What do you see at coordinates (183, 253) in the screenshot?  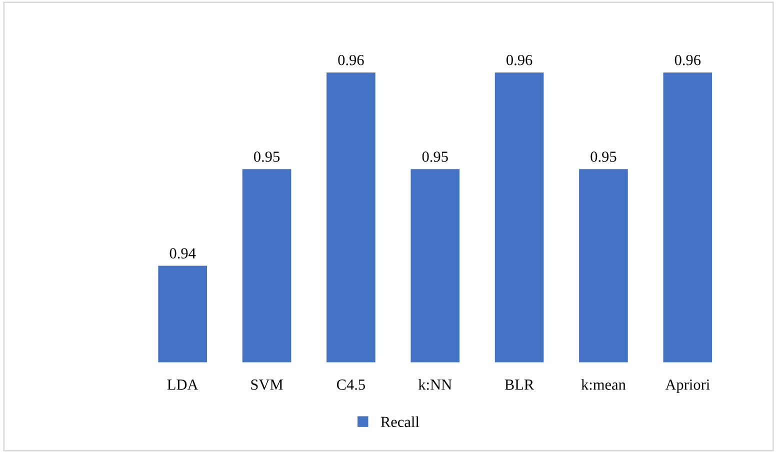 I see `data-label: 0.94` at bounding box center [183, 253].